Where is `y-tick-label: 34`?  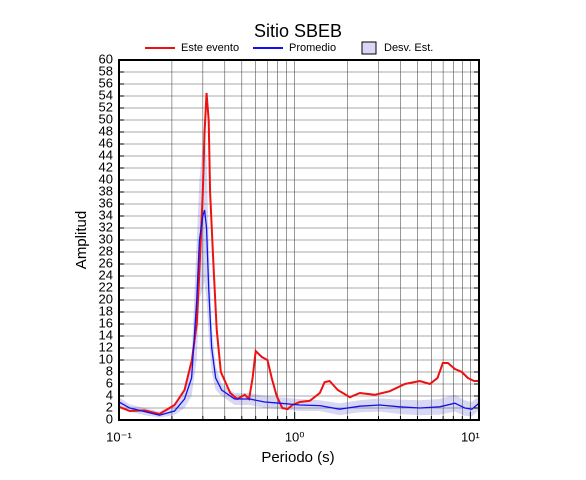 y-tick-label: 34 is located at coordinates (106, 214).